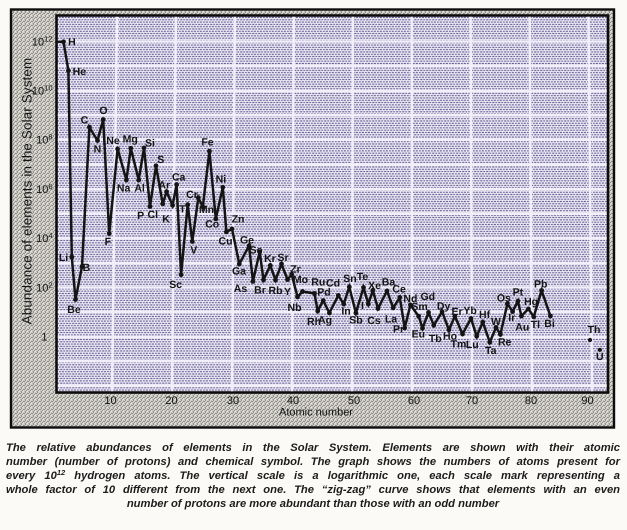 The width and height of the screenshot is (627, 530). Describe the element at coordinates (44, 338) in the screenshot. I see `svg-text: 1` at that location.